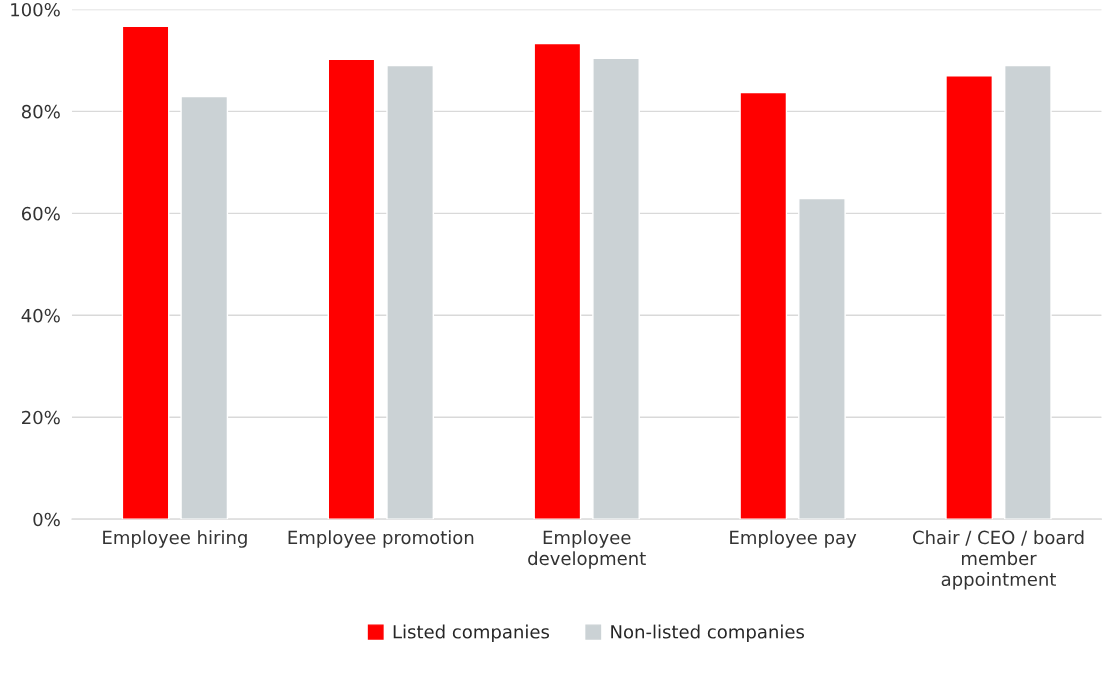  What do you see at coordinates (46, 519) in the screenshot?
I see `y-tick-label: 0%` at bounding box center [46, 519].